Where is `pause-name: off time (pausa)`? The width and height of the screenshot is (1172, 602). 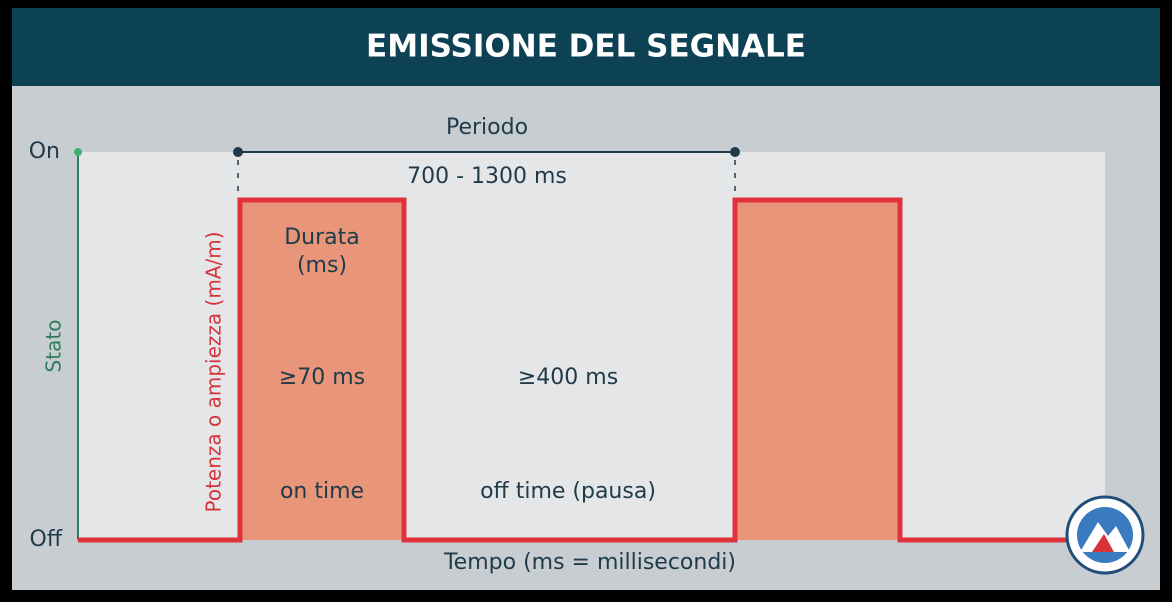
pause-name: off time (pausa) is located at coordinates (568, 491).